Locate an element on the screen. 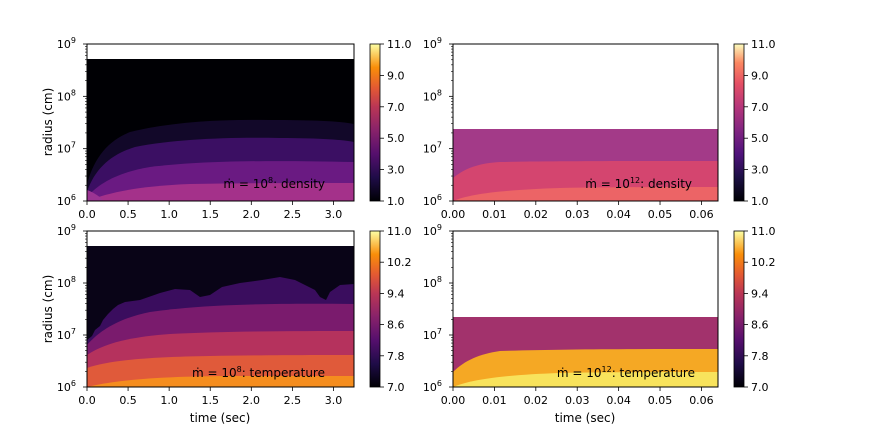 Image resolution: width=872 pixels, height=436 pixels. x-axis-label-left: time (sec) is located at coordinates (220, 418).